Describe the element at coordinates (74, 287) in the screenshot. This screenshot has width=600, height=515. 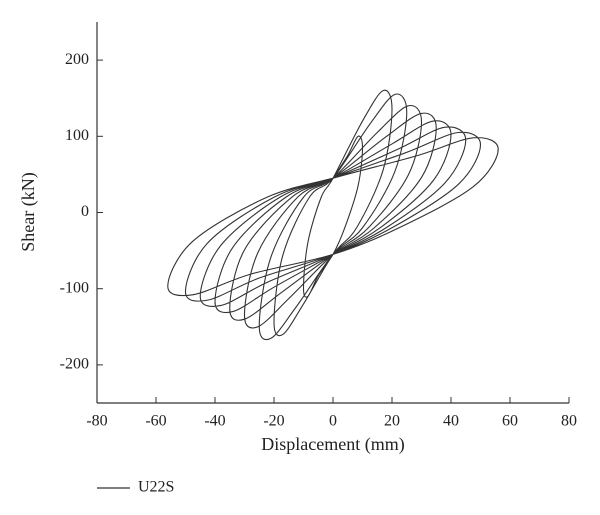
I see `y-tick-label: -100` at that location.